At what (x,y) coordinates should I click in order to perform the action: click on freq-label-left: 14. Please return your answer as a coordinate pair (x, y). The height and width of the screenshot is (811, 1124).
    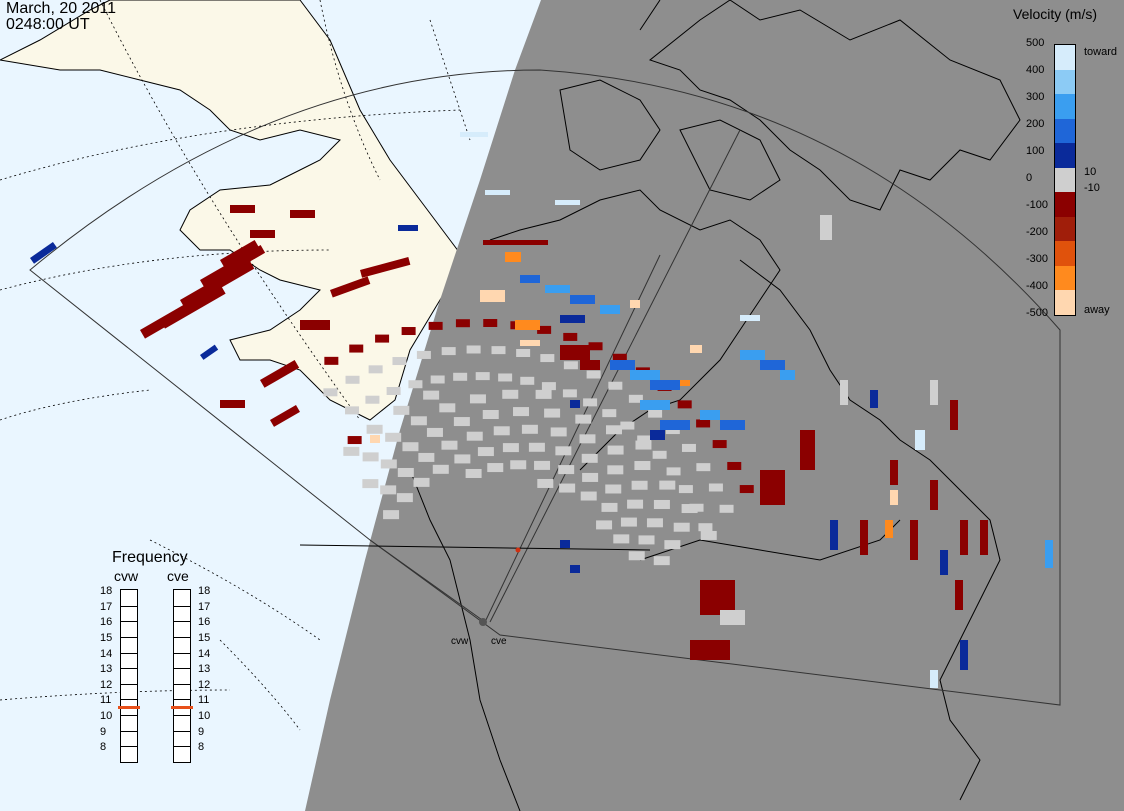
    Looking at the image, I should click on (106, 653).